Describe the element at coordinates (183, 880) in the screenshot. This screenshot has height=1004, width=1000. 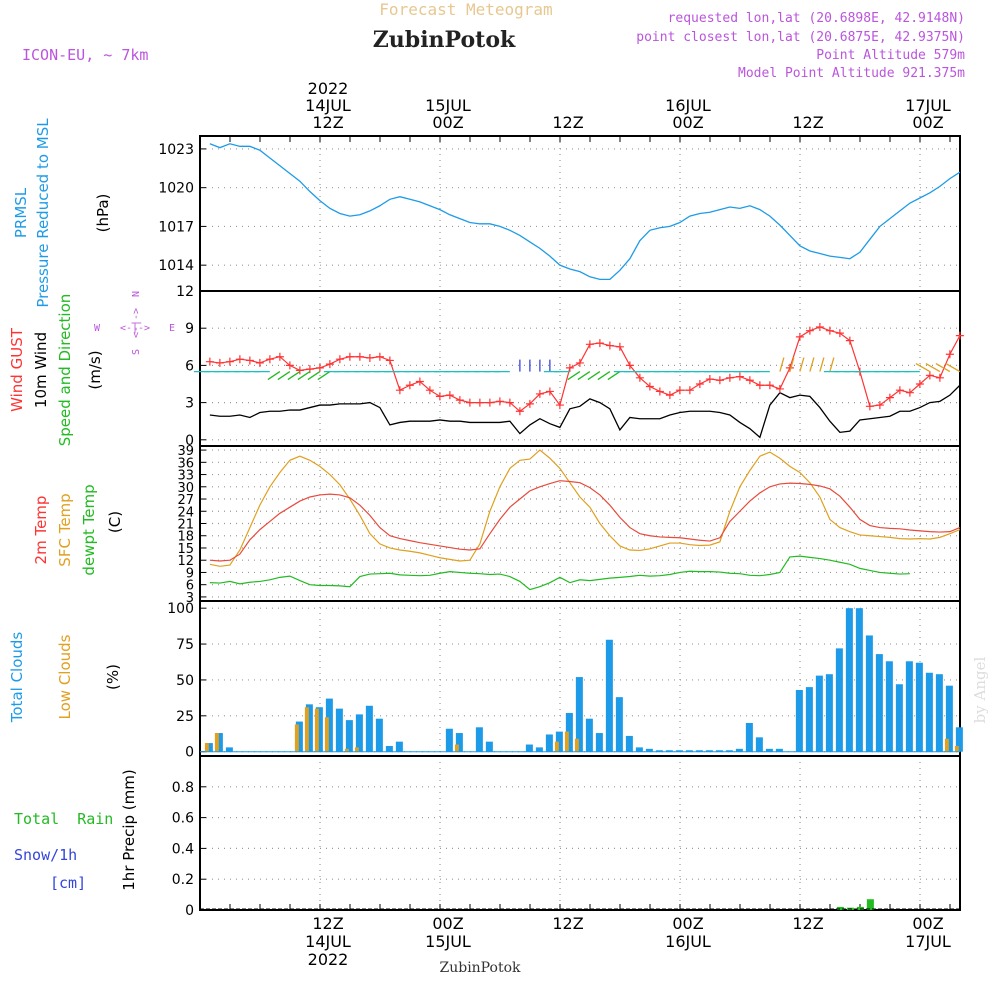
I see `y-tick-label: 0.2` at that location.